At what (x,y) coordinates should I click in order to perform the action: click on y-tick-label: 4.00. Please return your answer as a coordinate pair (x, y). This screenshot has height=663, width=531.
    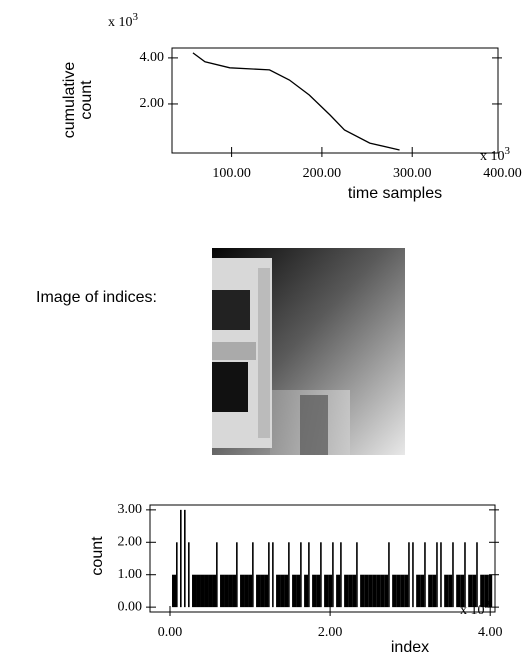
    Looking at the image, I should click on (152, 57).